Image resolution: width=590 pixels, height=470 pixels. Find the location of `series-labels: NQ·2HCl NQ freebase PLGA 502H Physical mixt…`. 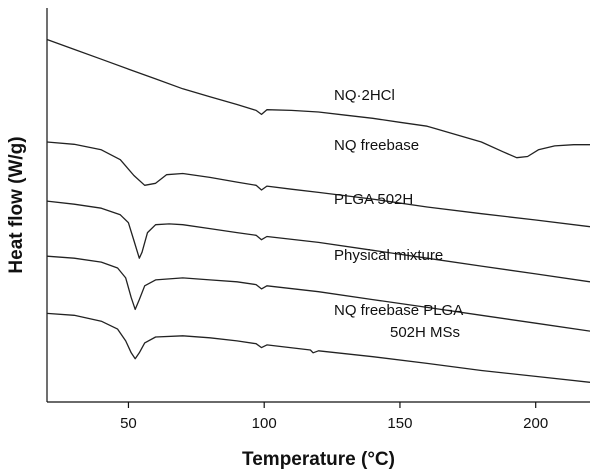

series-labels: NQ·2HCl NQ freebase PLGA 502H Physical mixt… is located at coordinates (398, 214).